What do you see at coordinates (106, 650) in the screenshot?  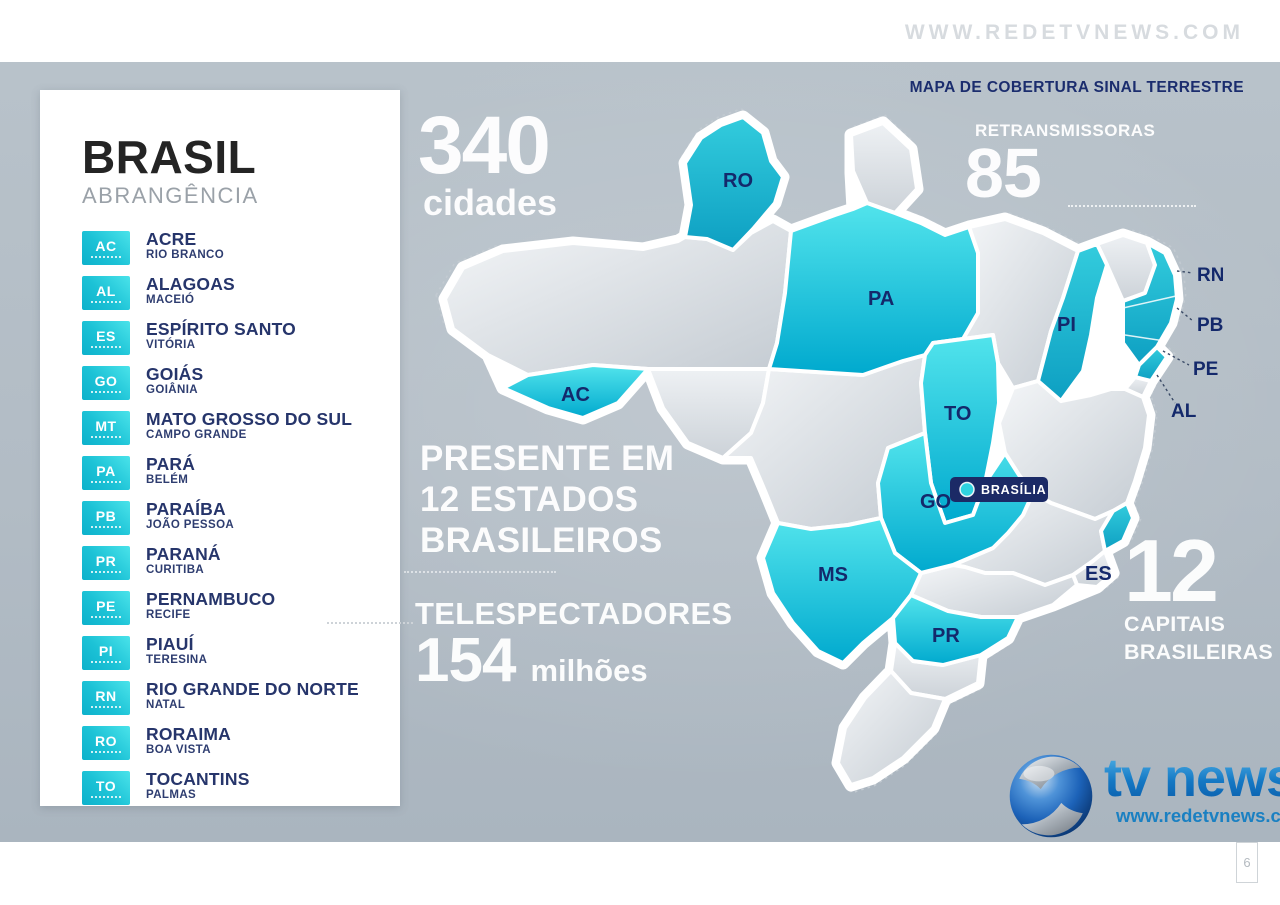 I see `state-code: PI` at bounding box center [106, 650].